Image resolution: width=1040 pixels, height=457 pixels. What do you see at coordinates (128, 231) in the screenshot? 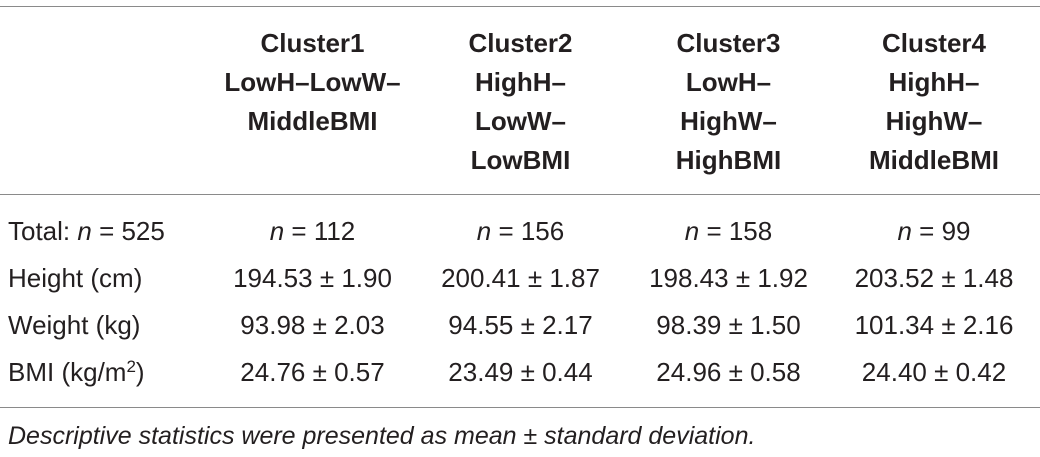
I see `label-suffix: = 525` at bounding box center [128, 231].